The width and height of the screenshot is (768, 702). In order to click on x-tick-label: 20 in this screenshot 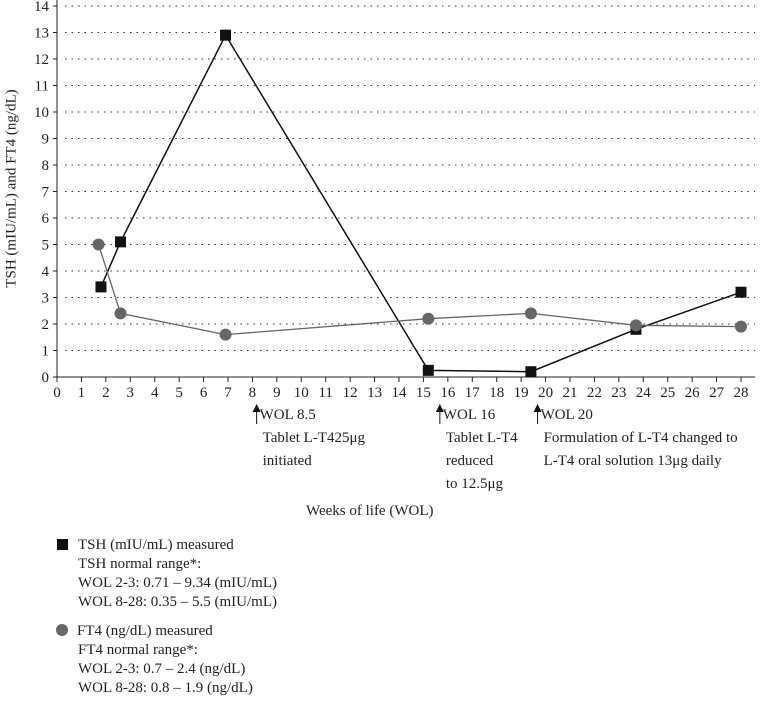, I will do `click(545, 393)`.